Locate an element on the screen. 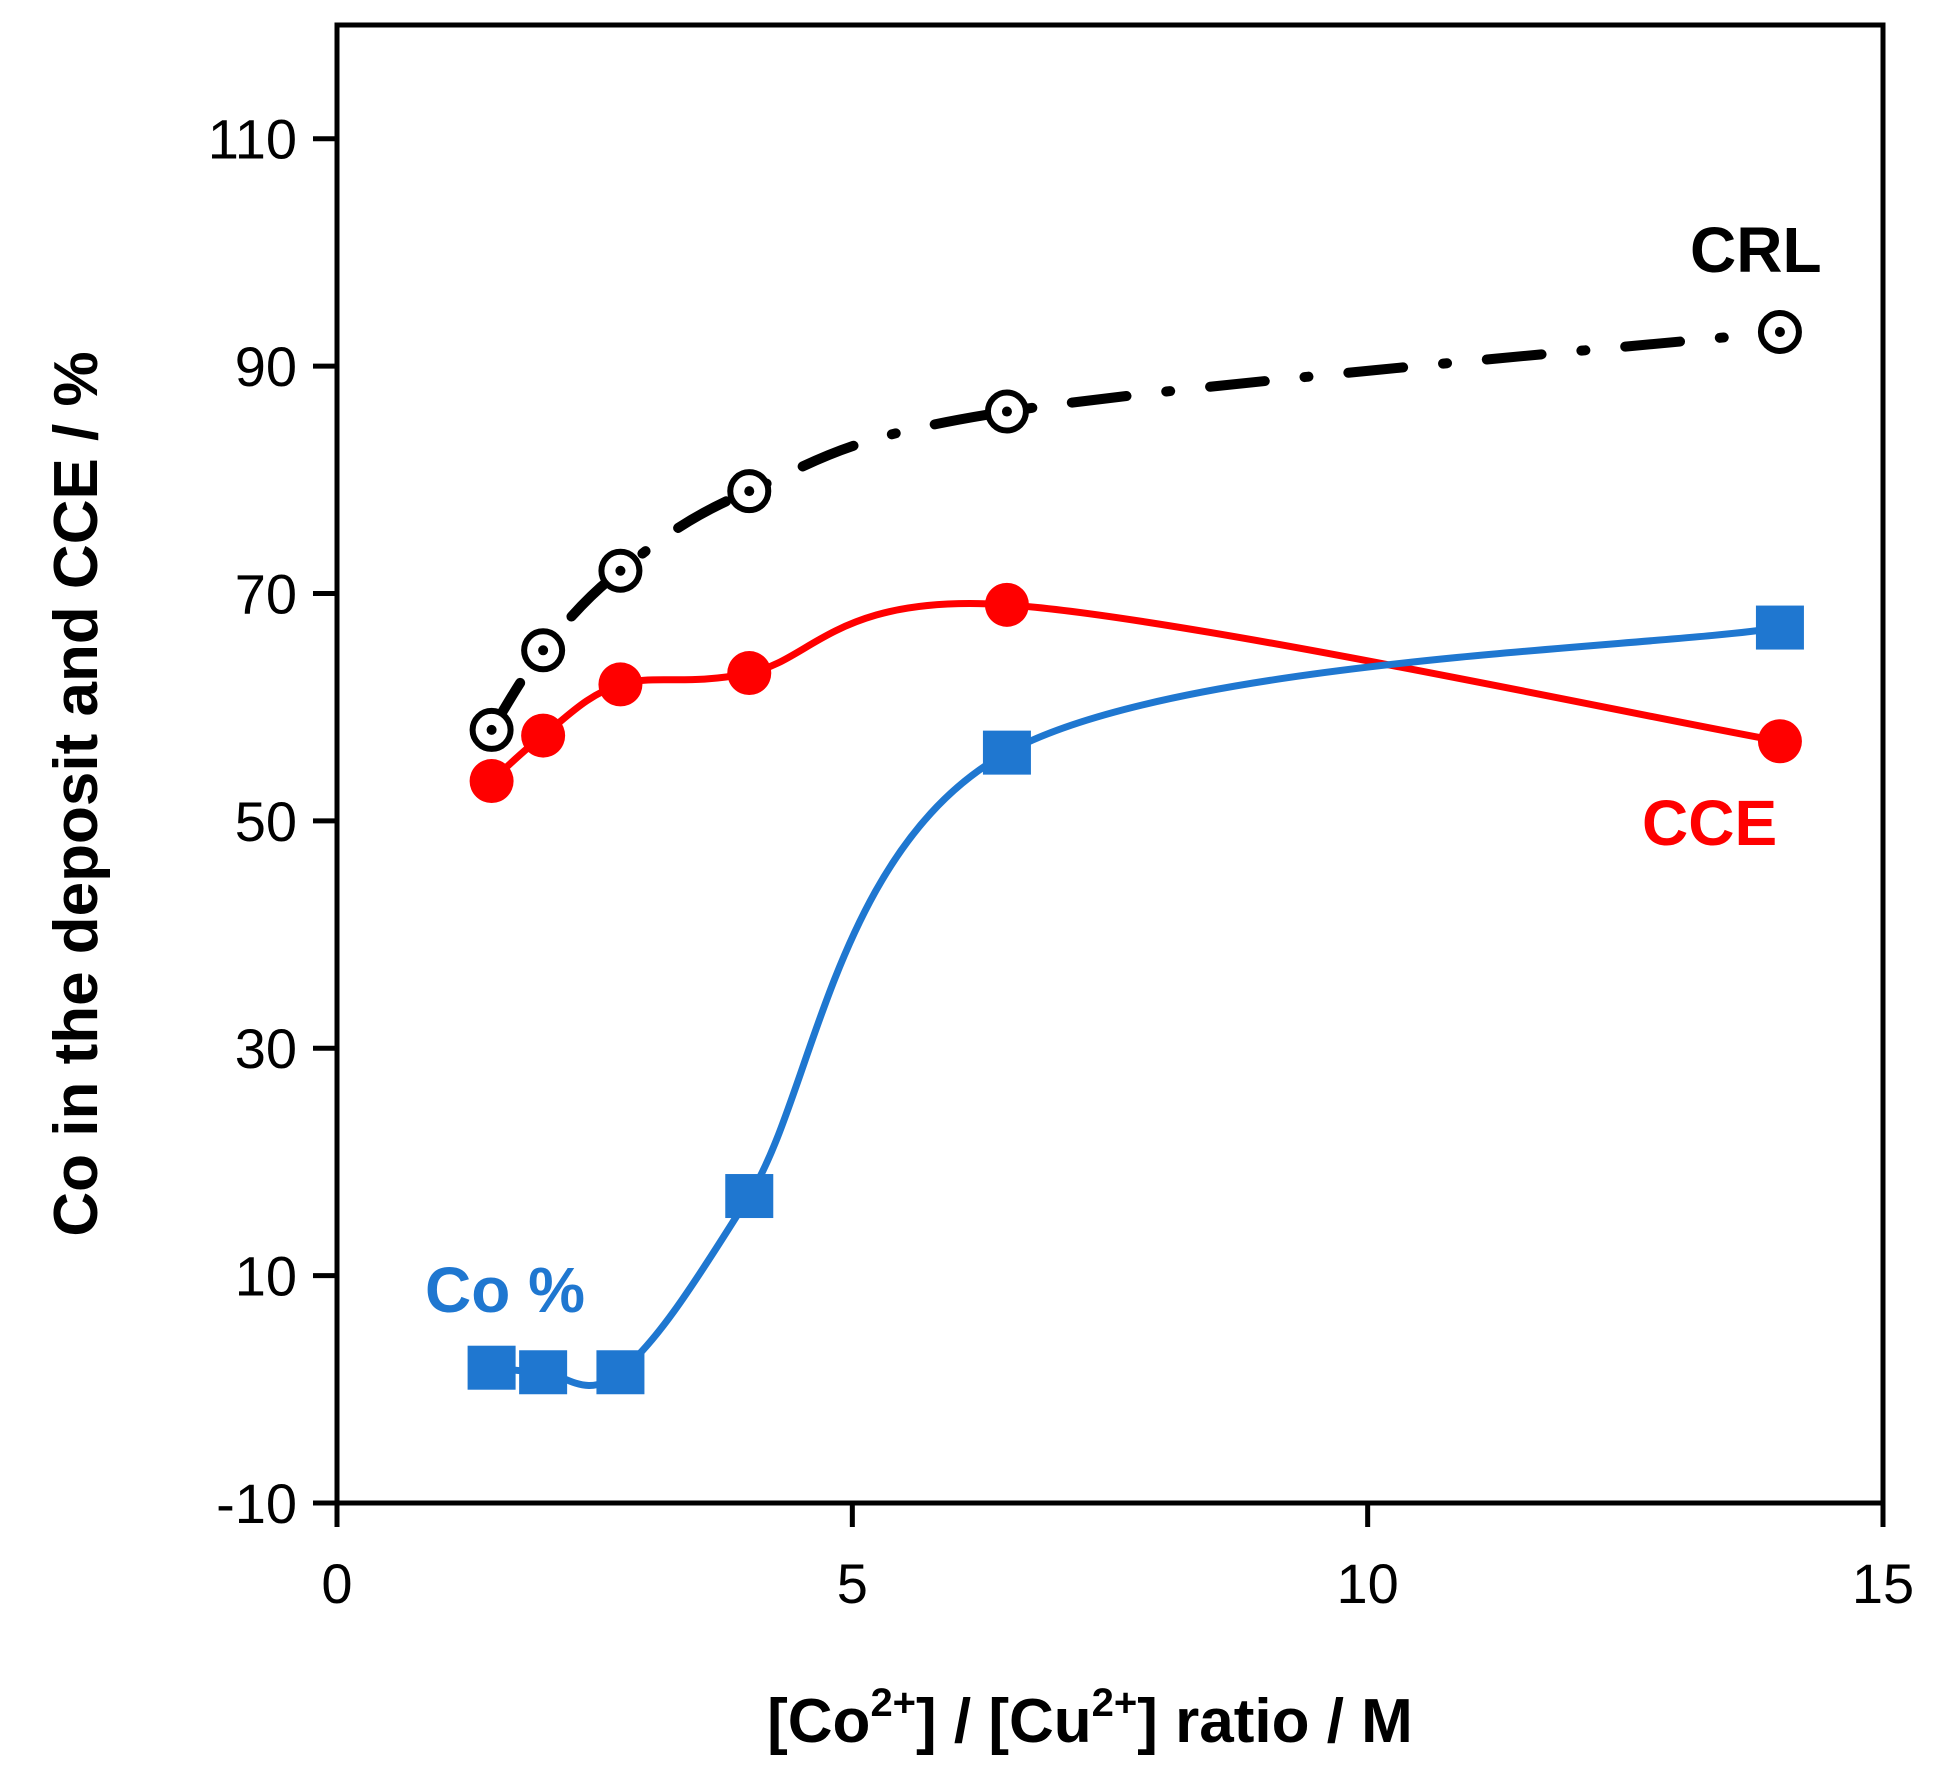  series-line-cce is located at coordinates (1136, 692).